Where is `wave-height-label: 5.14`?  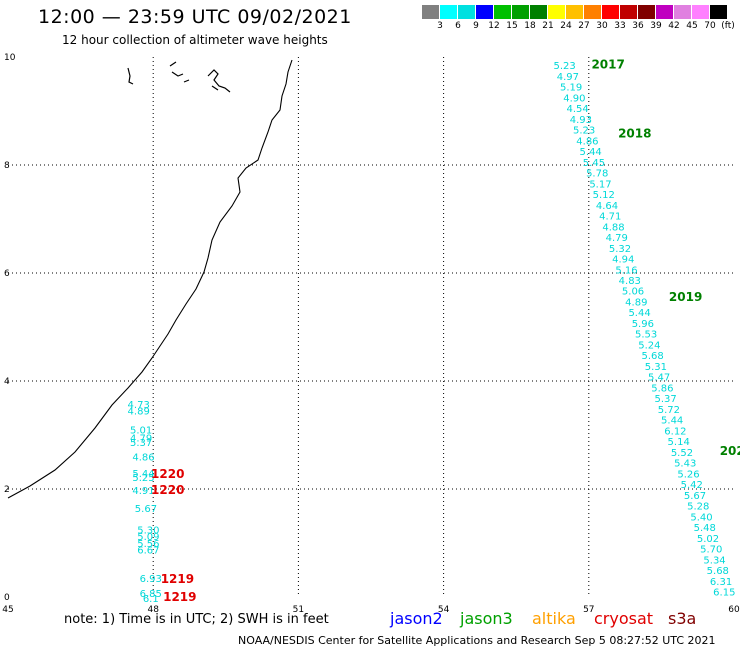 wave-height-label: 5.14 is located at coordinates (679, 442).